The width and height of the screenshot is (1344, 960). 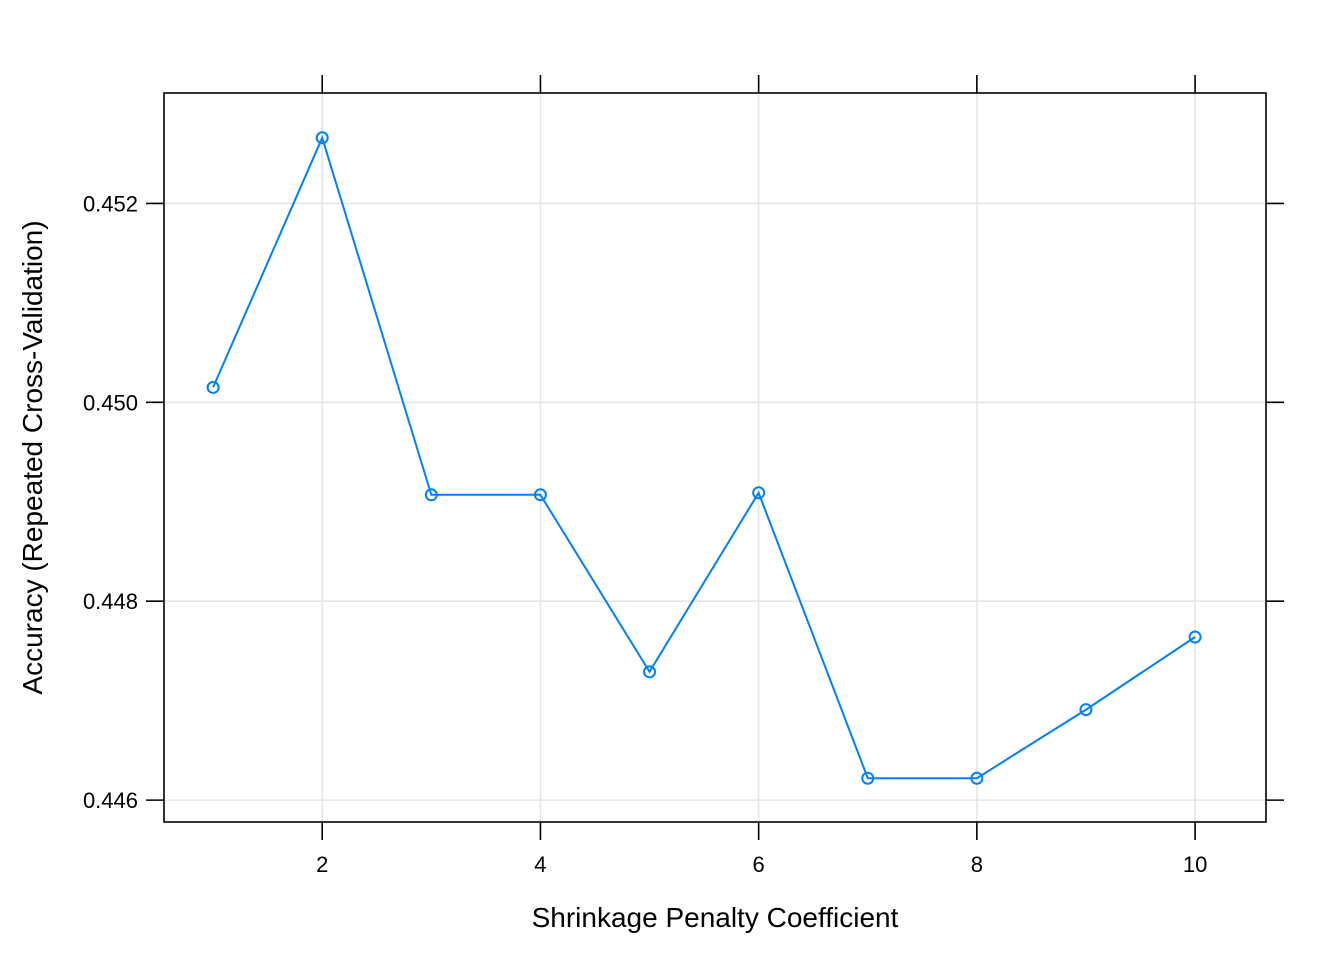 I want to click on x-tick-label: 6, so click(x=759, y=864).